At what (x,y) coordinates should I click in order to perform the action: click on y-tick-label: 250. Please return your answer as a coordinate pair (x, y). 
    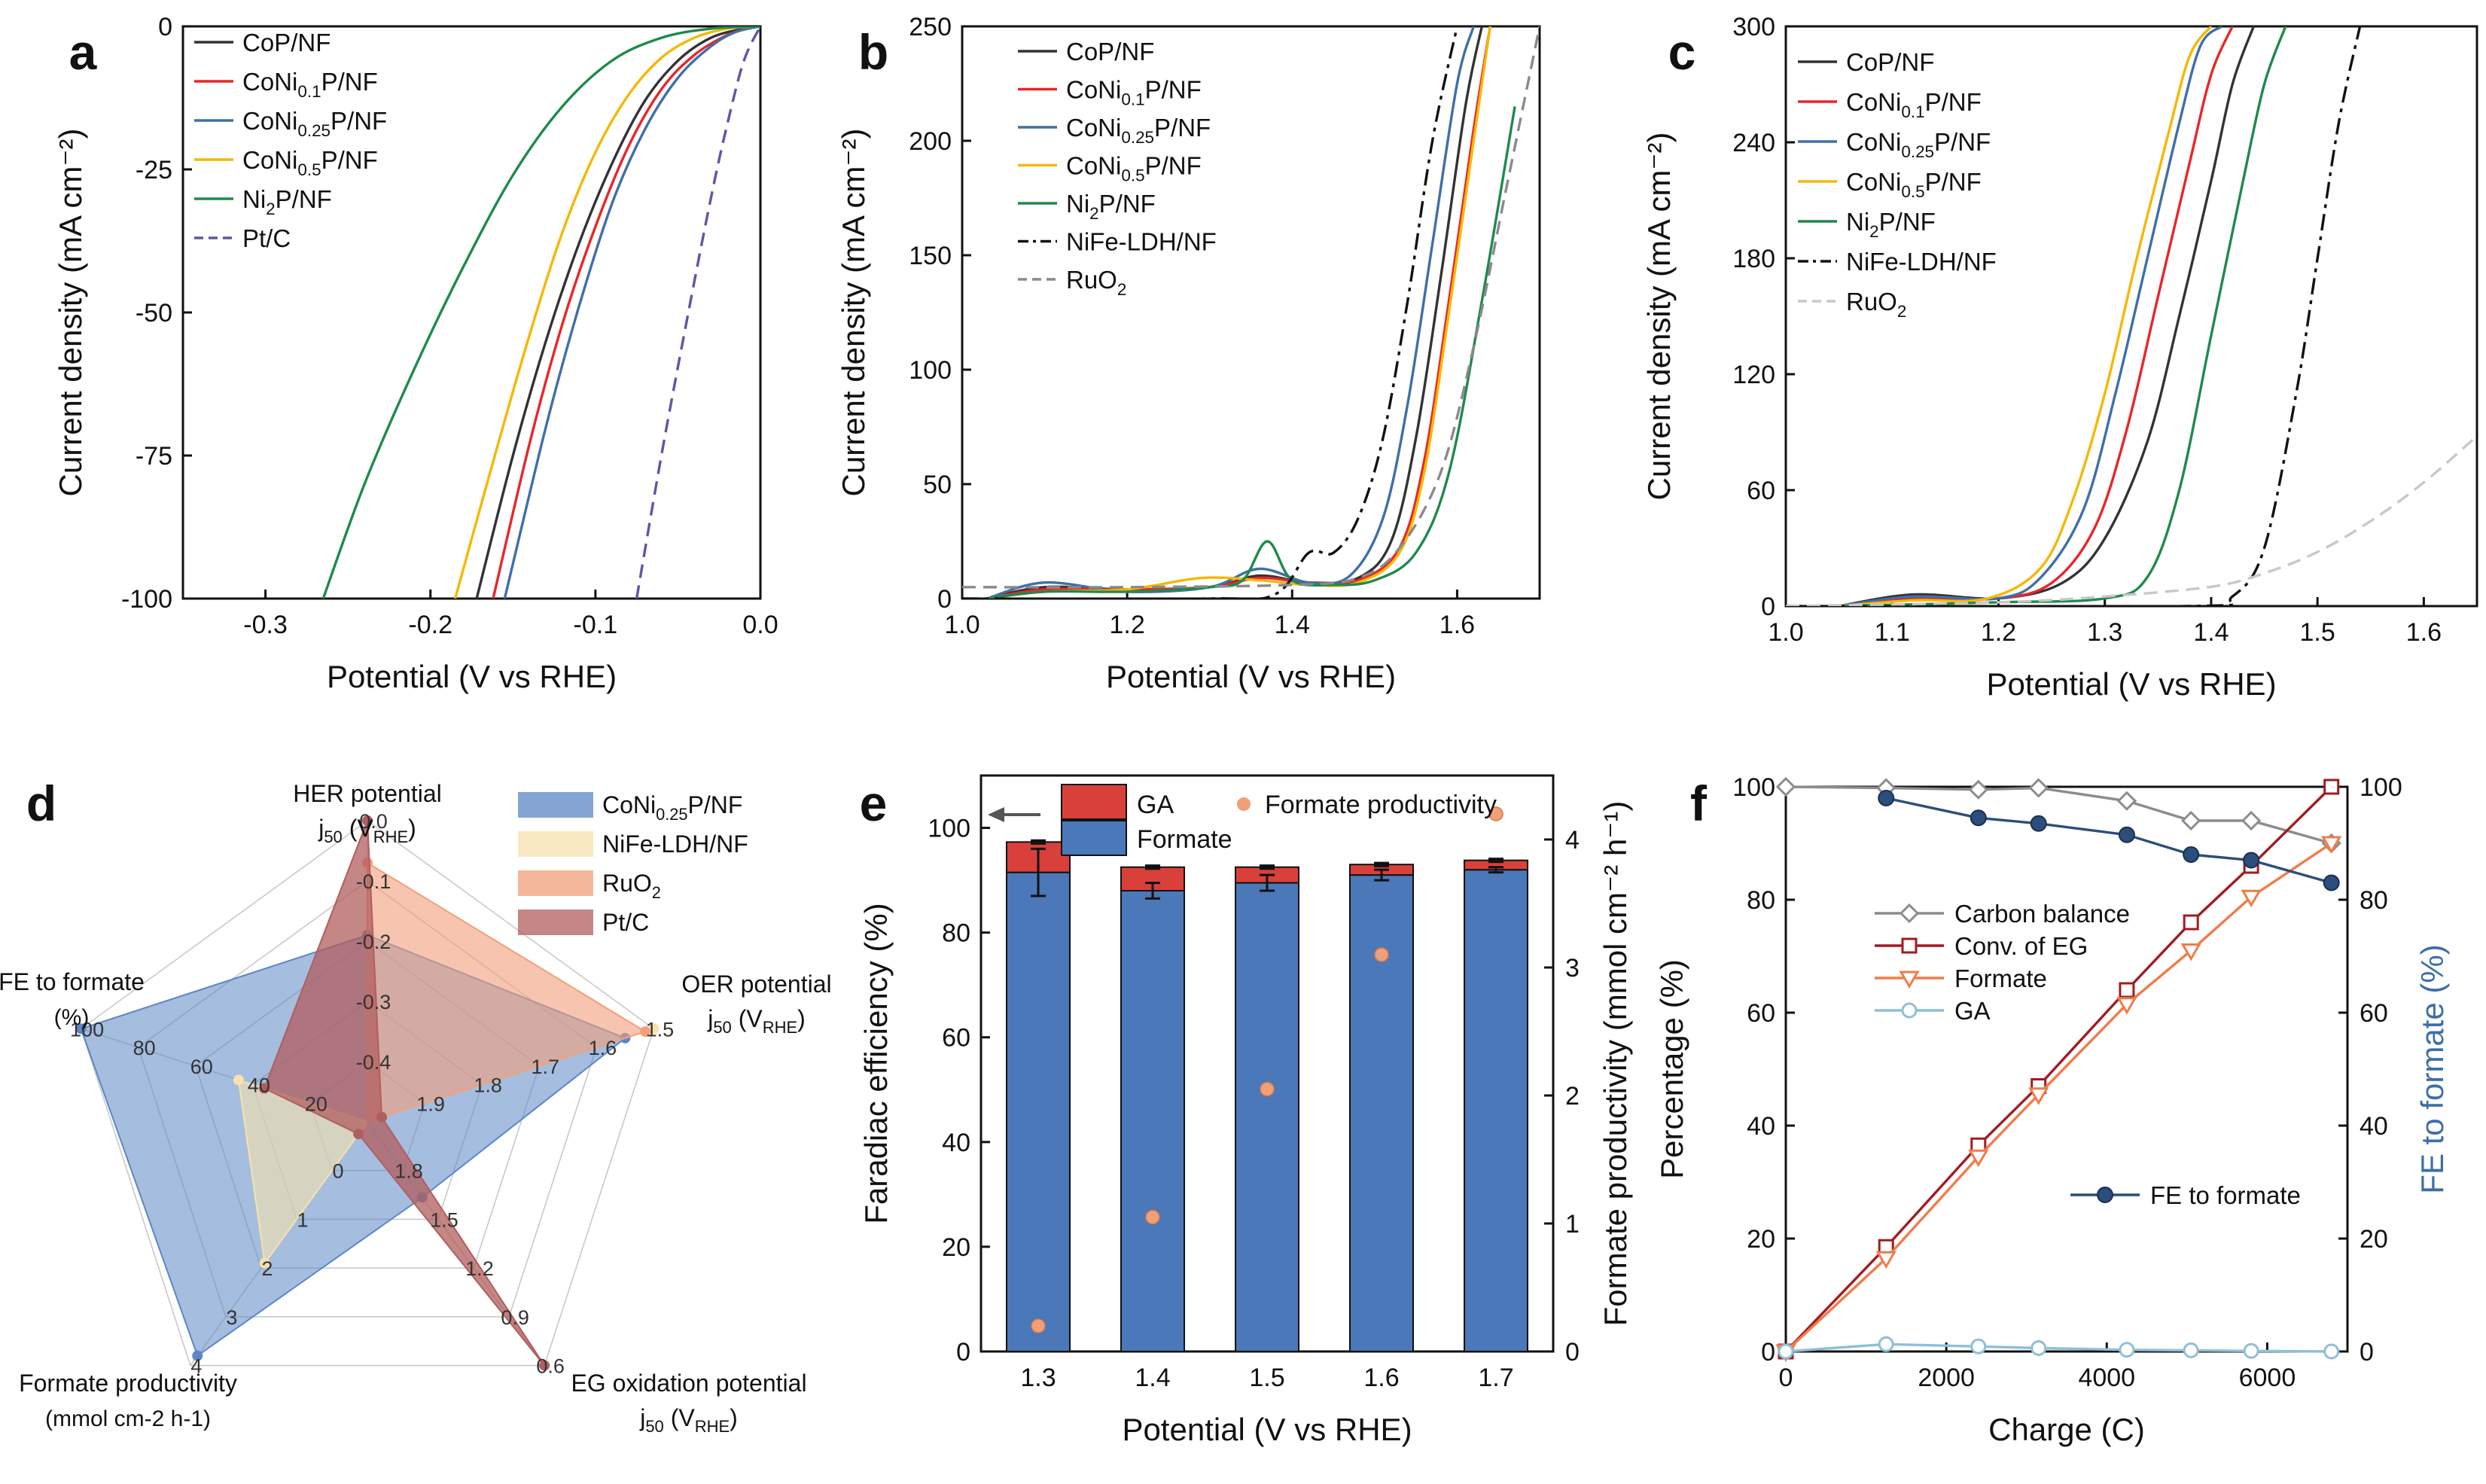
    Looking at the image, I should click on (930, 27).